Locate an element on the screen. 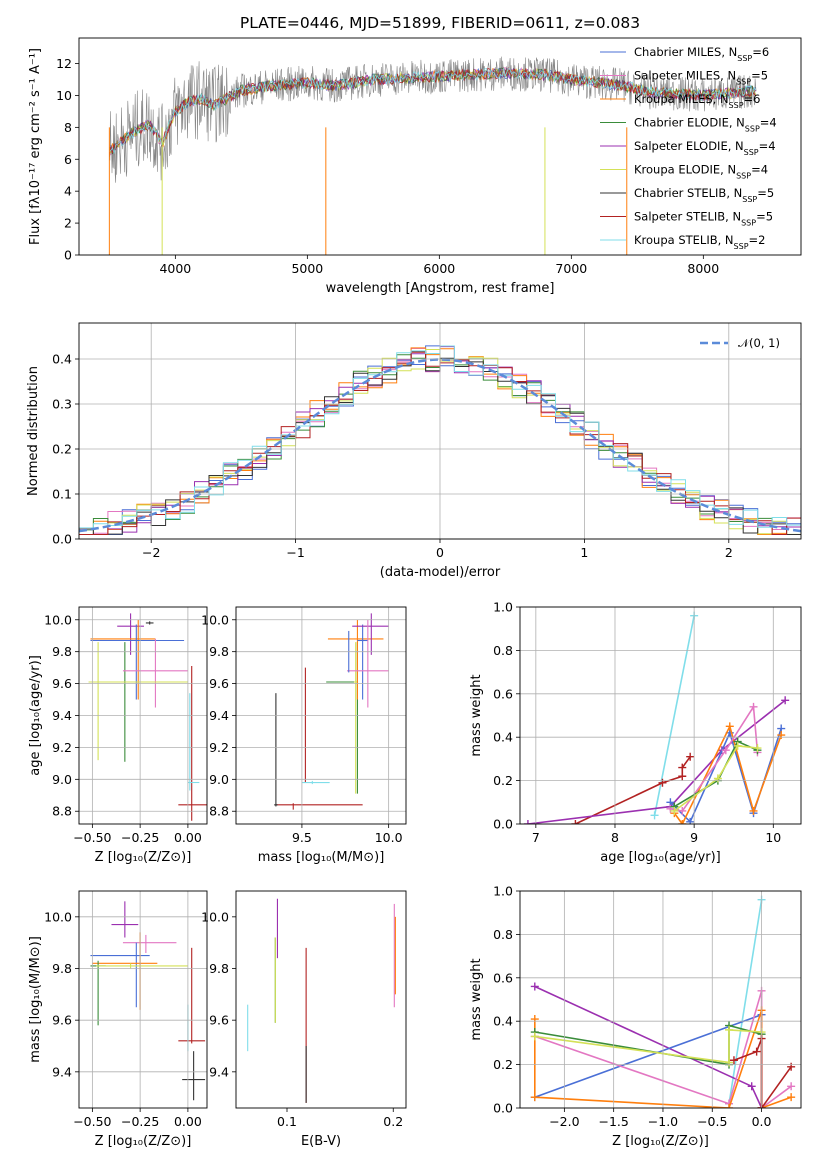 The height and width of the screenshot is (1170, 819). plot-area-spectrum is located at coordinates (432, 155).